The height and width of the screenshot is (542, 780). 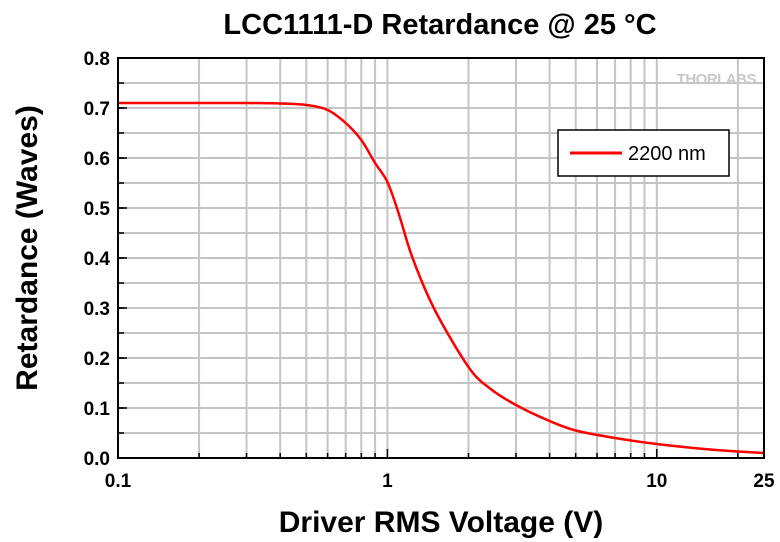 What do you see at coordinates (656, 481) in the screenshot?
I see `x-tick-label: 10` at bounding box center [656, 481].